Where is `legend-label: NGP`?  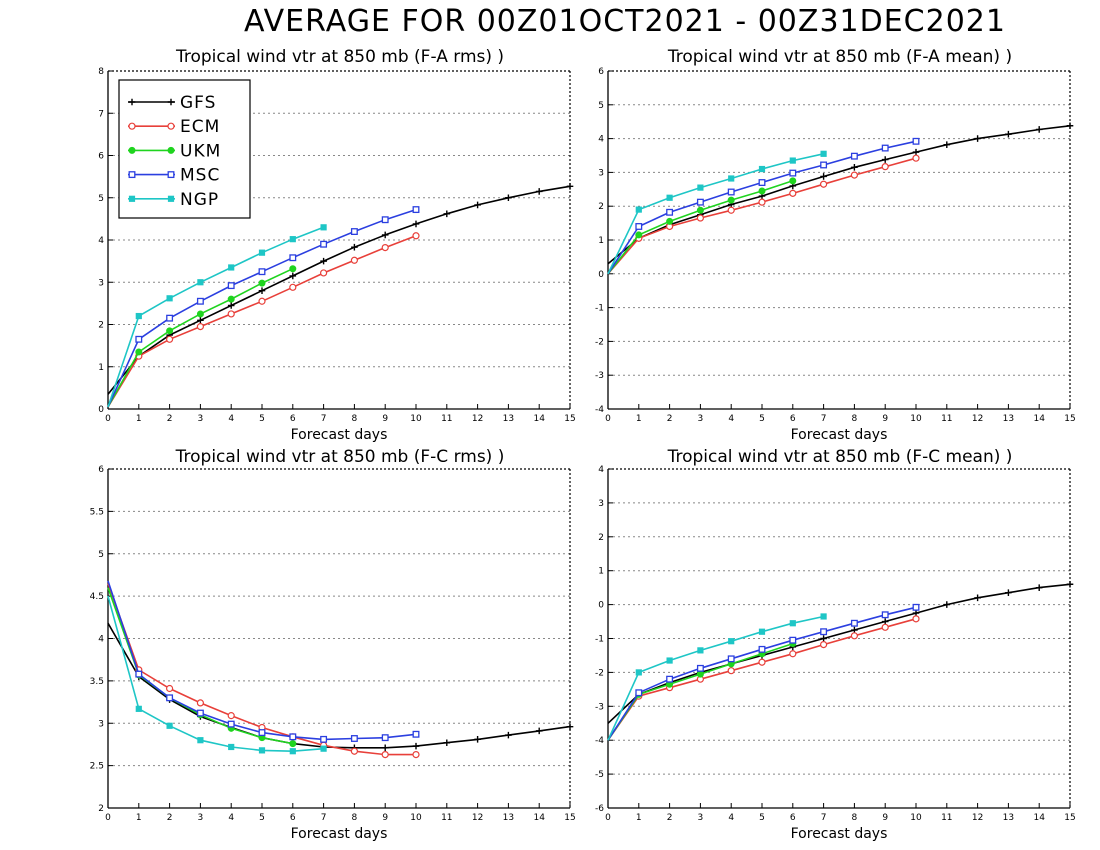 legend-label: NGP is located at coordinates (199, 200).